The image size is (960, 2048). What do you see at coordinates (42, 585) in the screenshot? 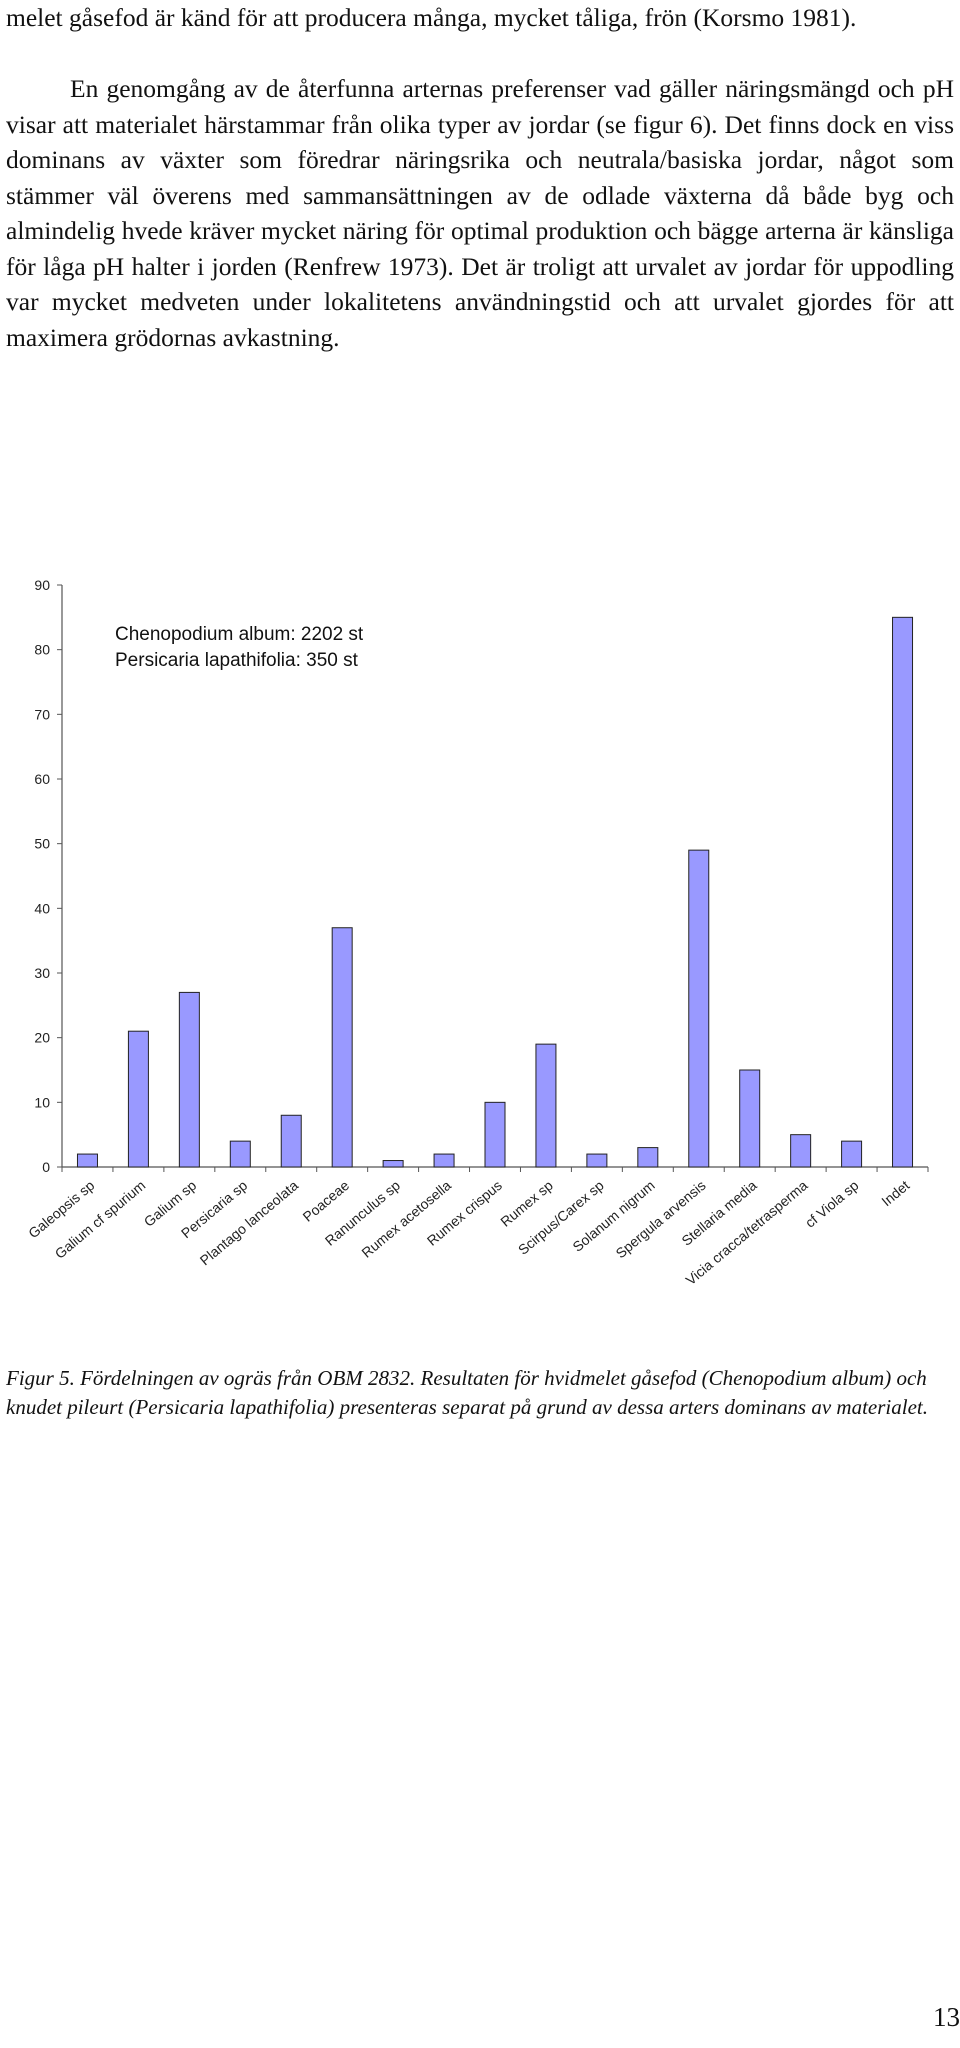
I see `y-tick-label: 90` at bounding box center [42, 585].